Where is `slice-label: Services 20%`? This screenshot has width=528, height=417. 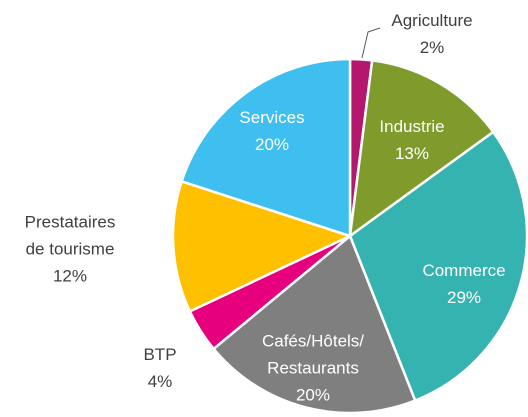 slice-label: Services 20% is located at coordinates (271, 131).